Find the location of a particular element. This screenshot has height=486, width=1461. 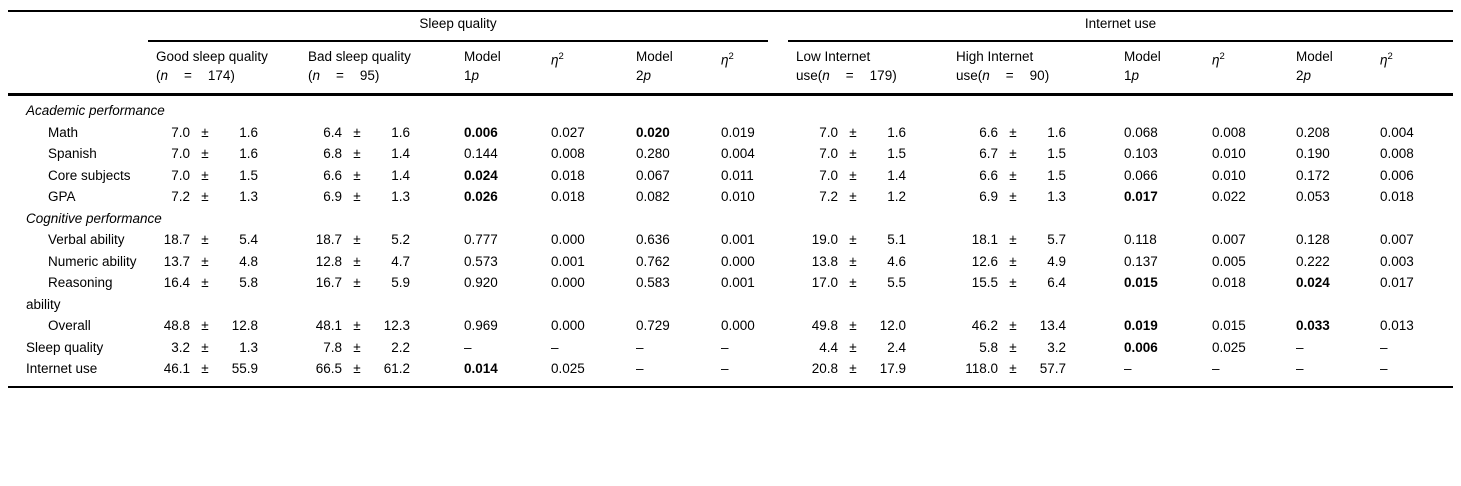

sd-value: 1.2 is located at coordinates (896, 196).